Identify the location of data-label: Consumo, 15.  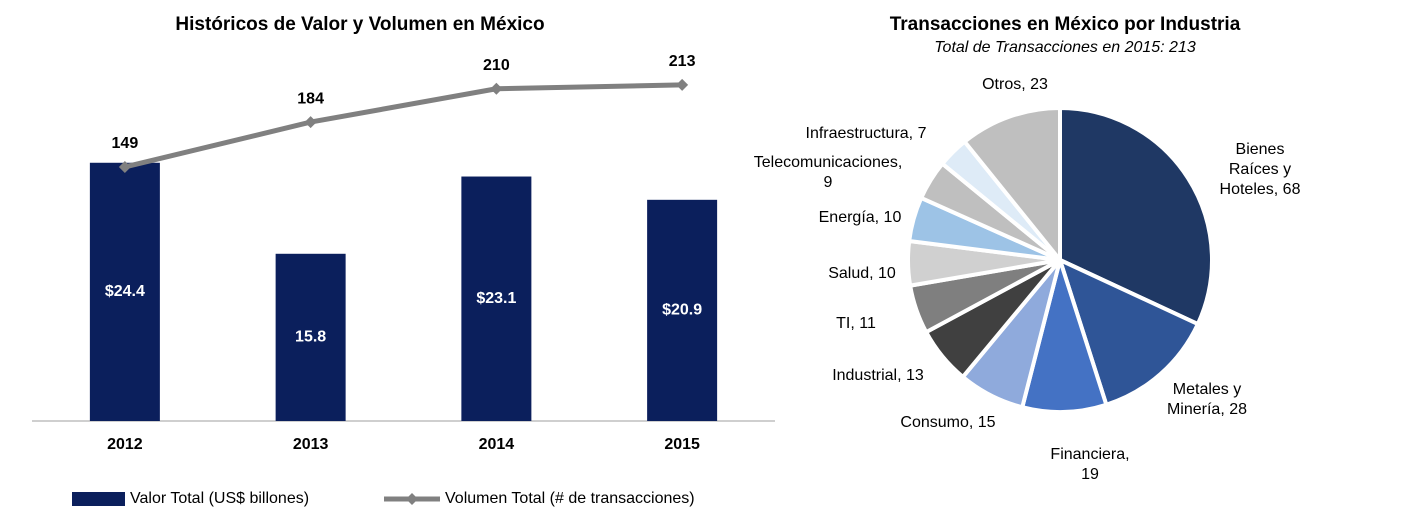
(947, 422).